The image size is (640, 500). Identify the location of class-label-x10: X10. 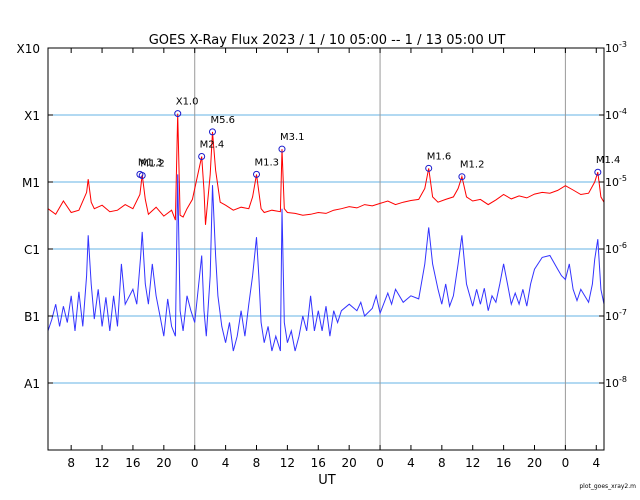
(29, 49).